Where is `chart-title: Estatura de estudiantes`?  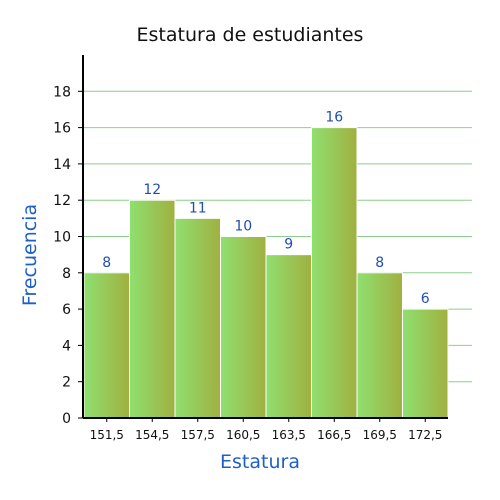
chart-title: Estatura de estudiantes is located at coordinates (250, 35).